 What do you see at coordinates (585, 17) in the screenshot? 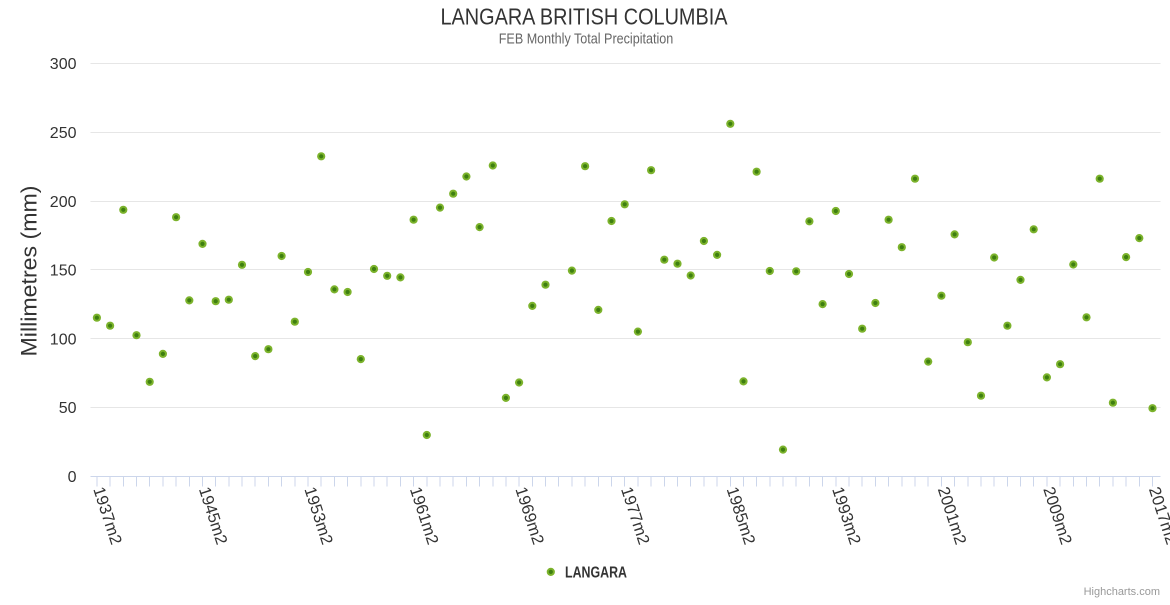
I see `svg-text: LANGARA BRITISH COLUMBIA` at bounding box center [585, 17].